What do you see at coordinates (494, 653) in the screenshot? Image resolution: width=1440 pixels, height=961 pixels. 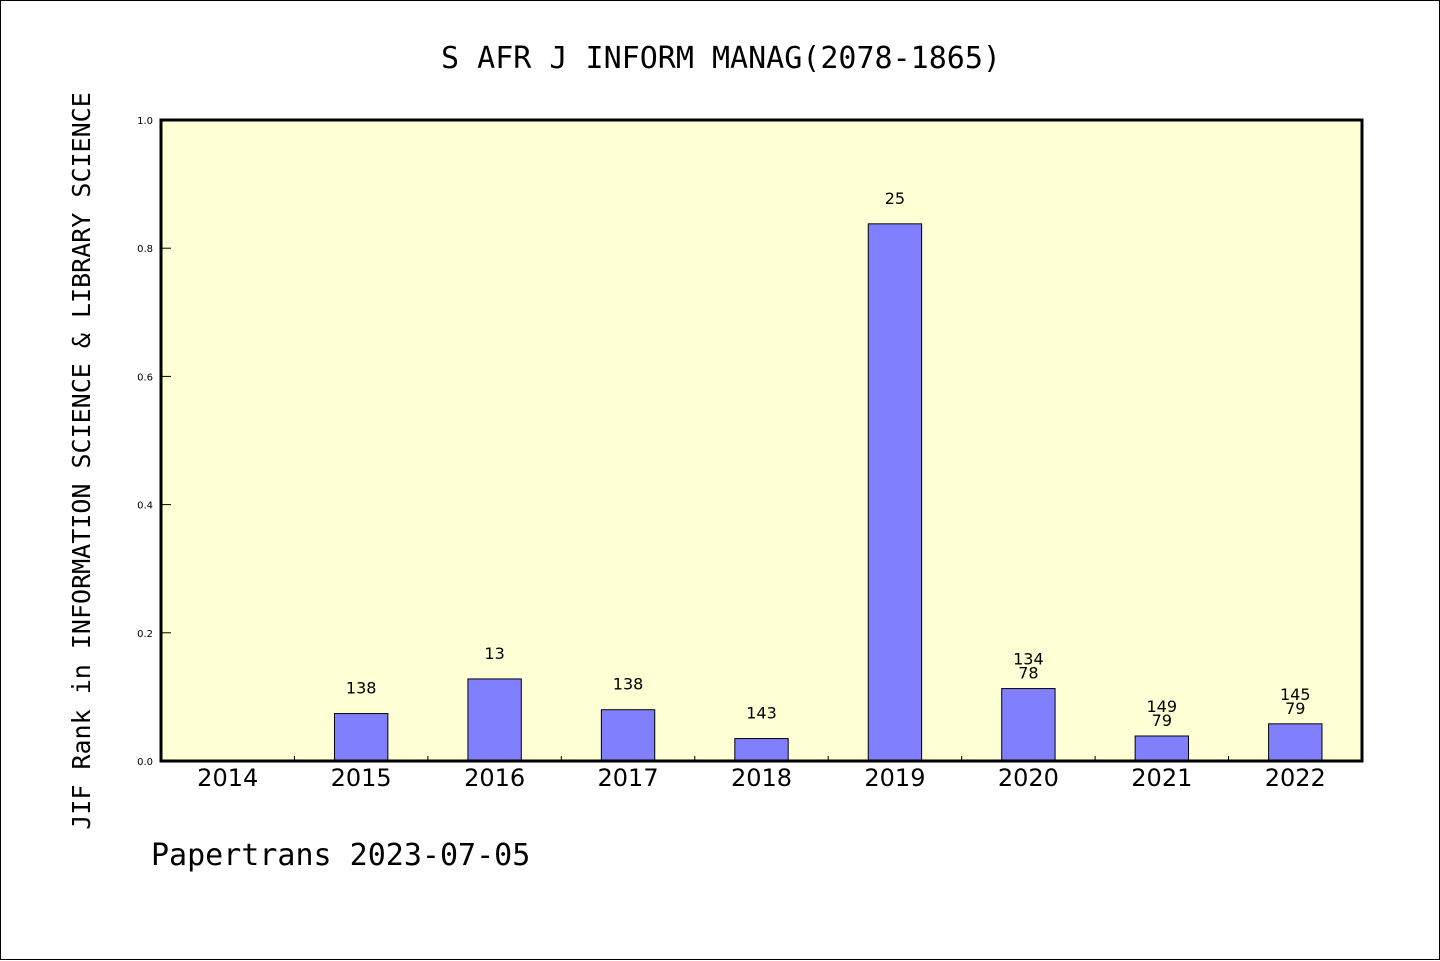 I see `bar-label: 13` at bounding box center [494, 653].